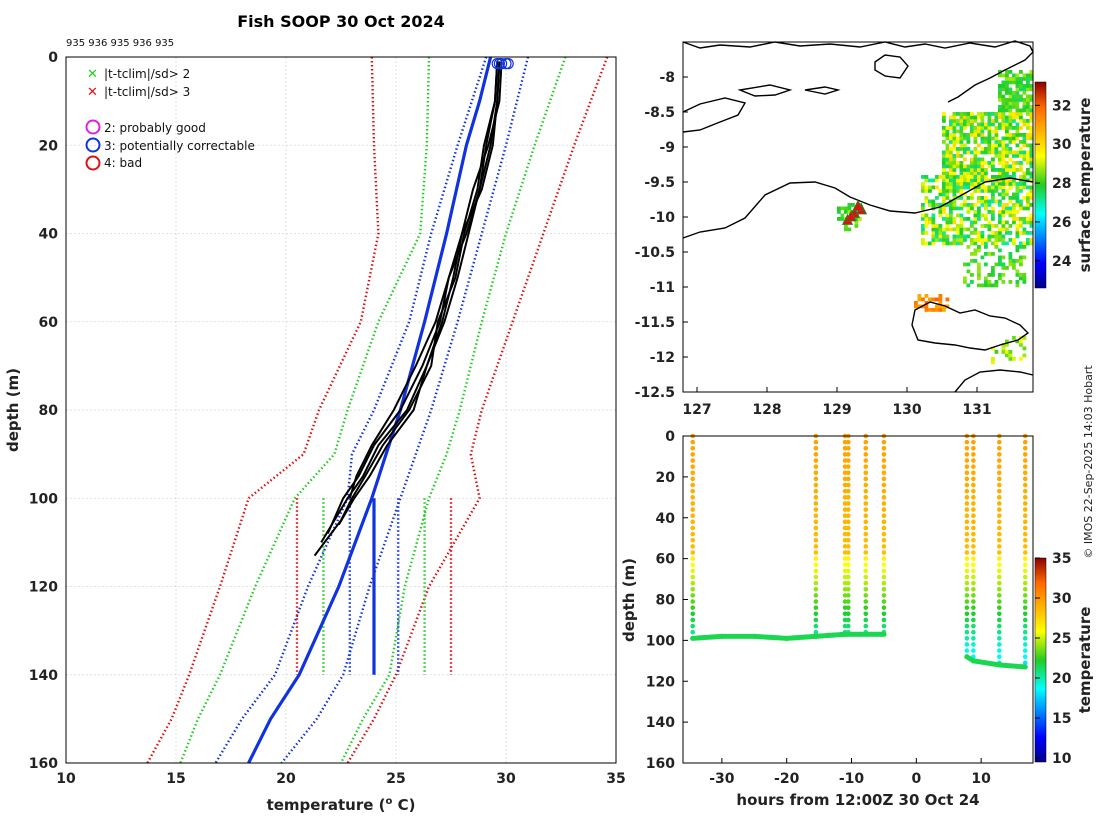 This screenshot has width=1100, height=820. What do you see at coordinates (66, 779) in the screenshot?
I see `profile-xtick-label: 10` at bounding box center [66, 779].